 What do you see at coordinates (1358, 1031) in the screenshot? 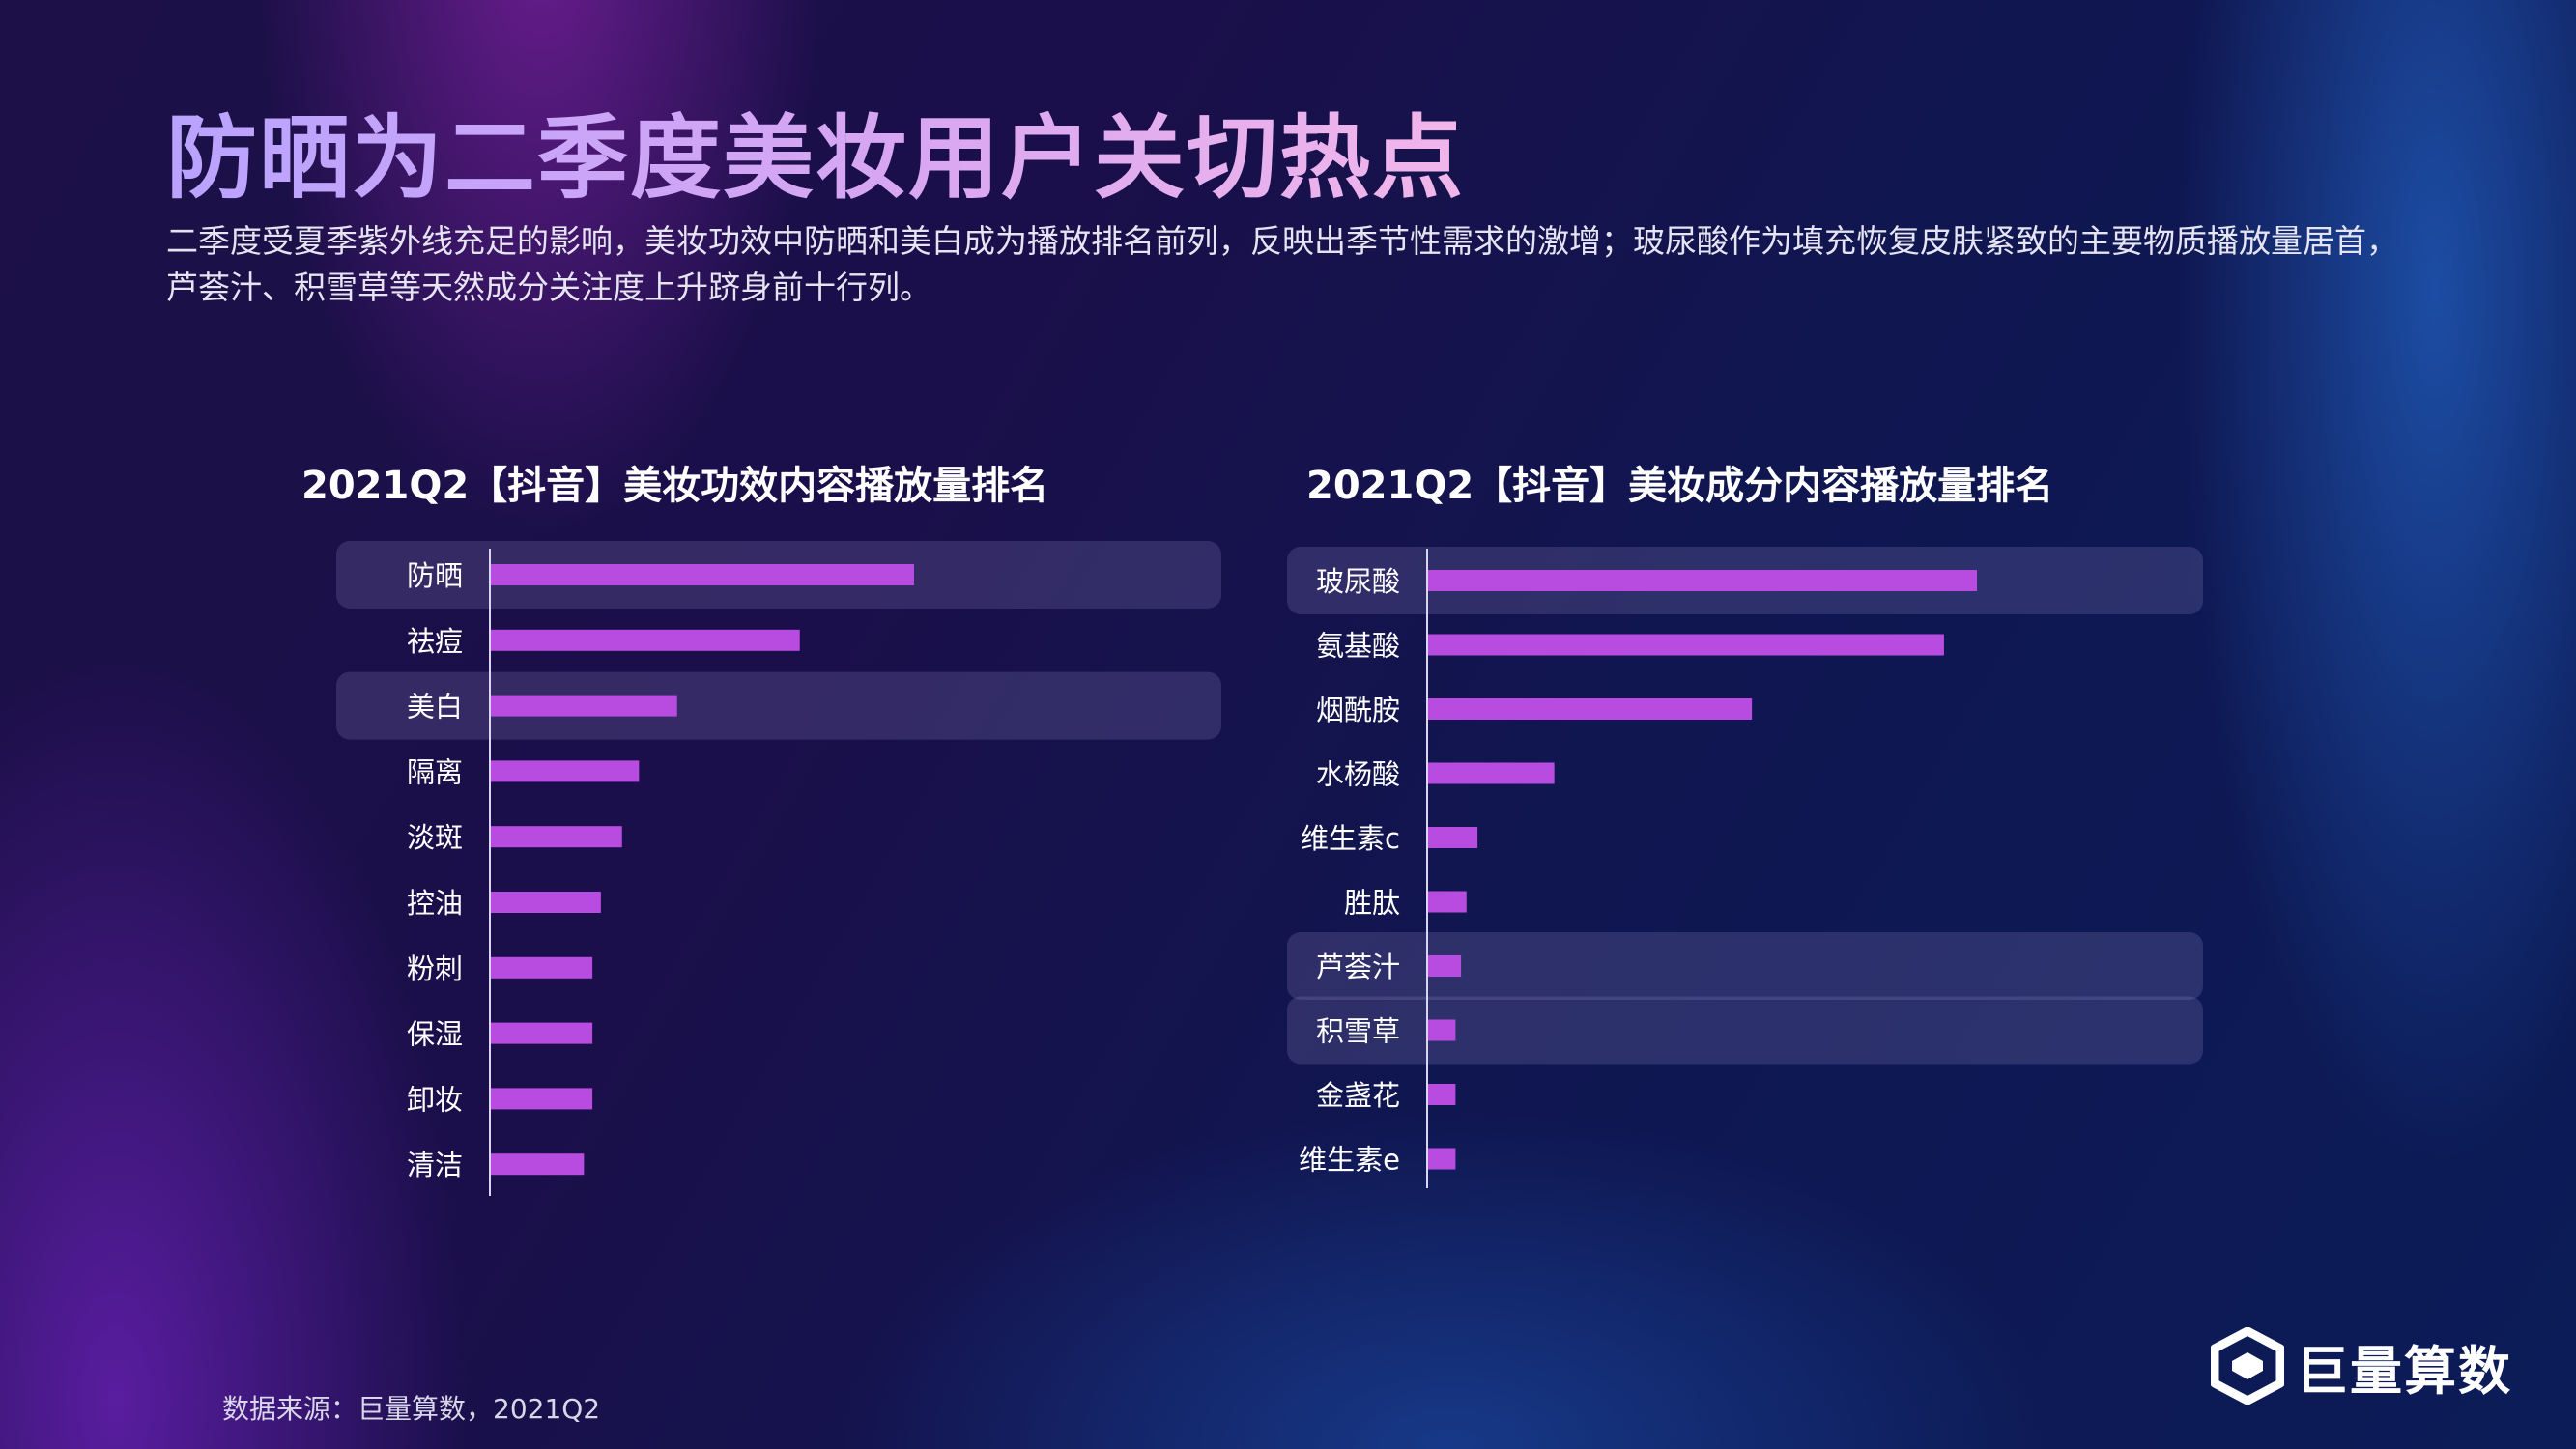
I see `category-label-ingredient-7: 积雪草` at bounding box center [1358, 1031].